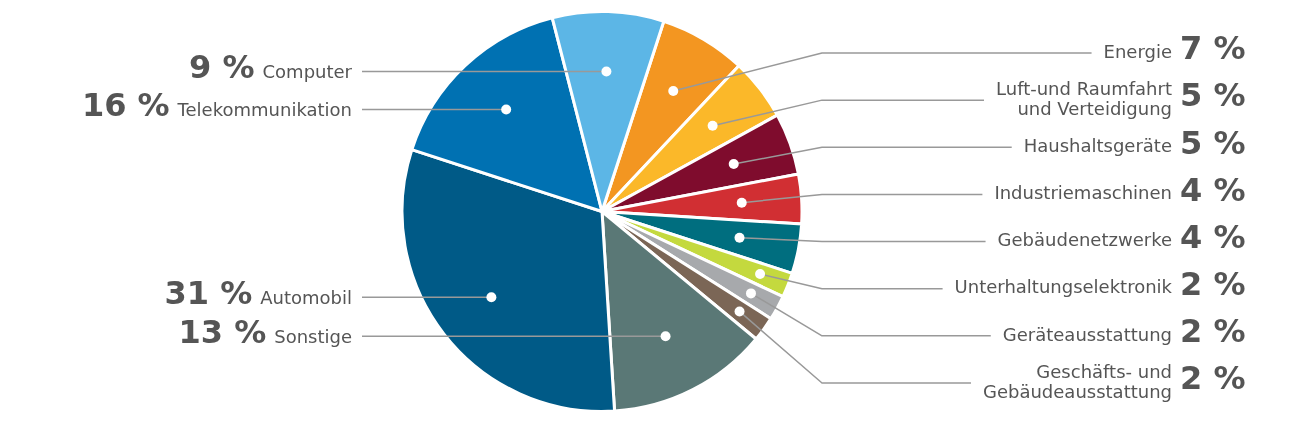 This screenshot has width=1290, height=423. I want to click on slice-label: Sonstige, so click(313, 336).